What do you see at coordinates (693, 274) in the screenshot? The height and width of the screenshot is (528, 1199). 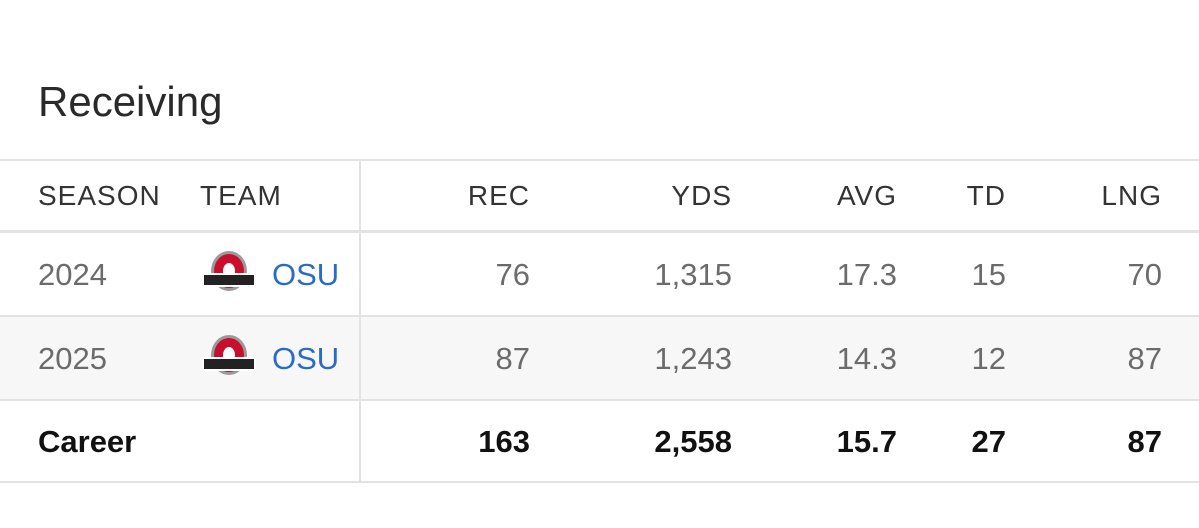 I see `stat-value: 1,315` at bounding box center [693, 274].